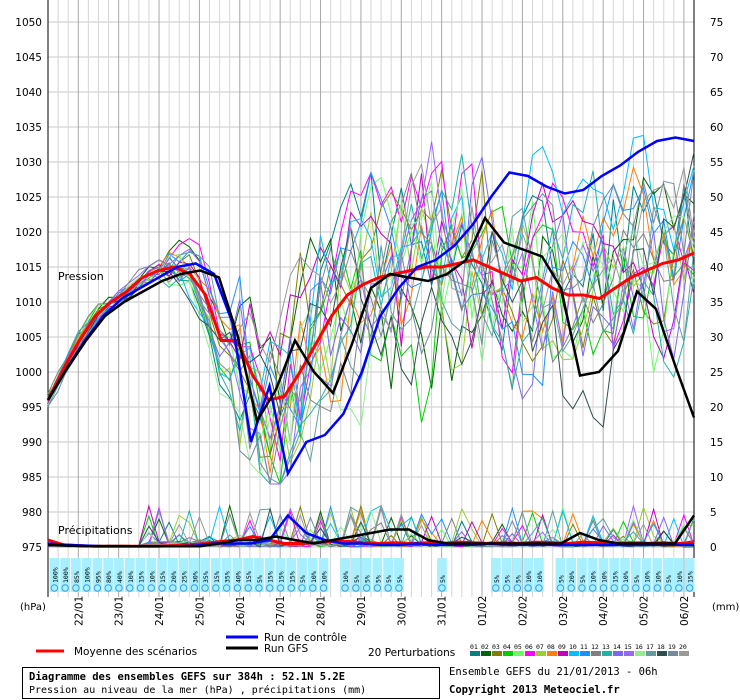 This screenshot has height=700, width=740. Describe the element at coordinates (28, 303) in the screenshot. I see `left-tick-label: 1010` at that location.